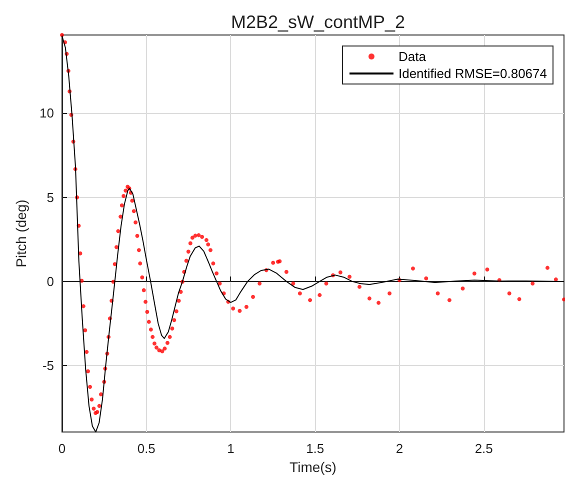  I want to click on legend-label: Data, so click(412, 56).